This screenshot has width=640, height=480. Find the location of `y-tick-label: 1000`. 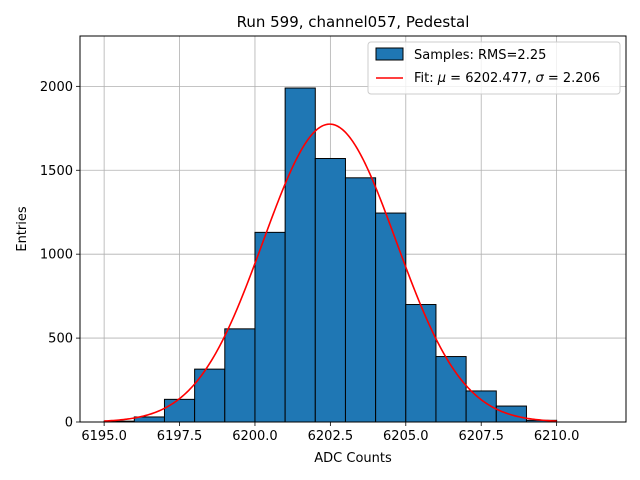

y-tick-label: 1000 is located at coordinates (56, 255).